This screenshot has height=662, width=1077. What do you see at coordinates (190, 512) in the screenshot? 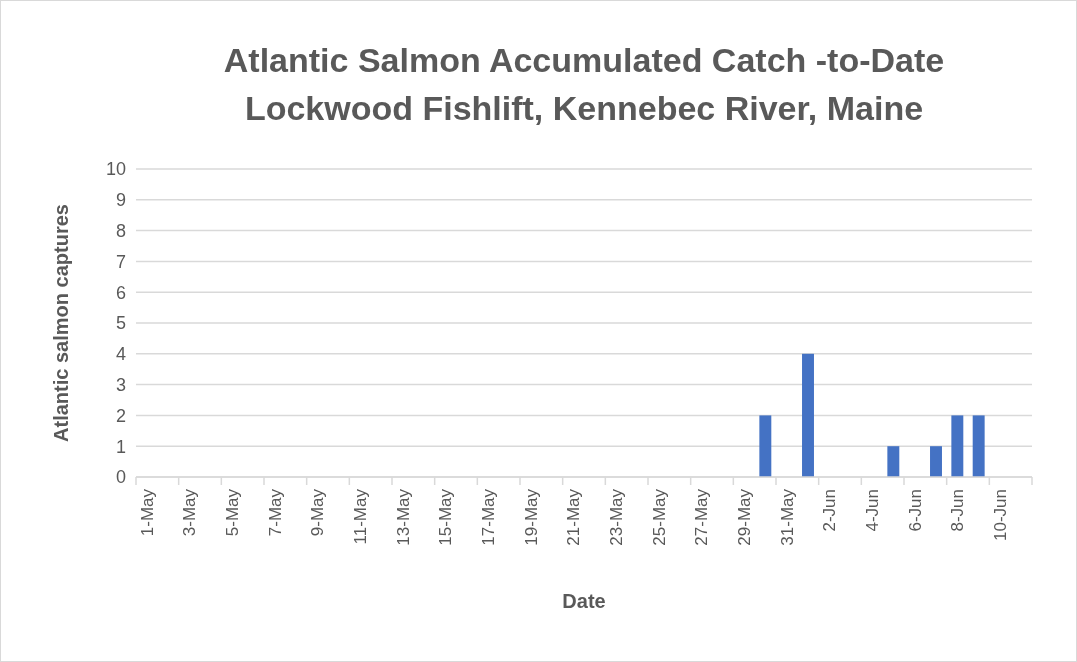
I see `x-tick-label: 3-May` at bounding box center [190, 512].